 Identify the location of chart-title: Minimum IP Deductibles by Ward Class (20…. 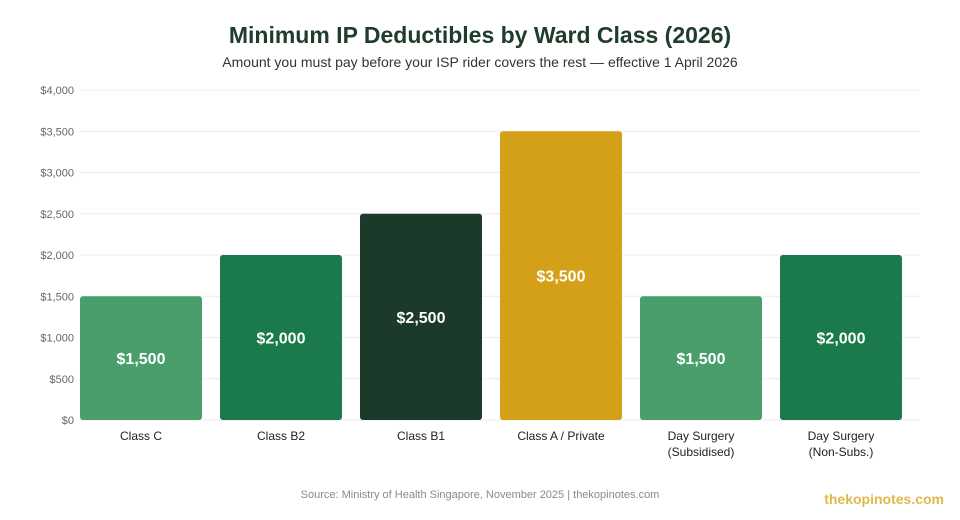
(480, 35).